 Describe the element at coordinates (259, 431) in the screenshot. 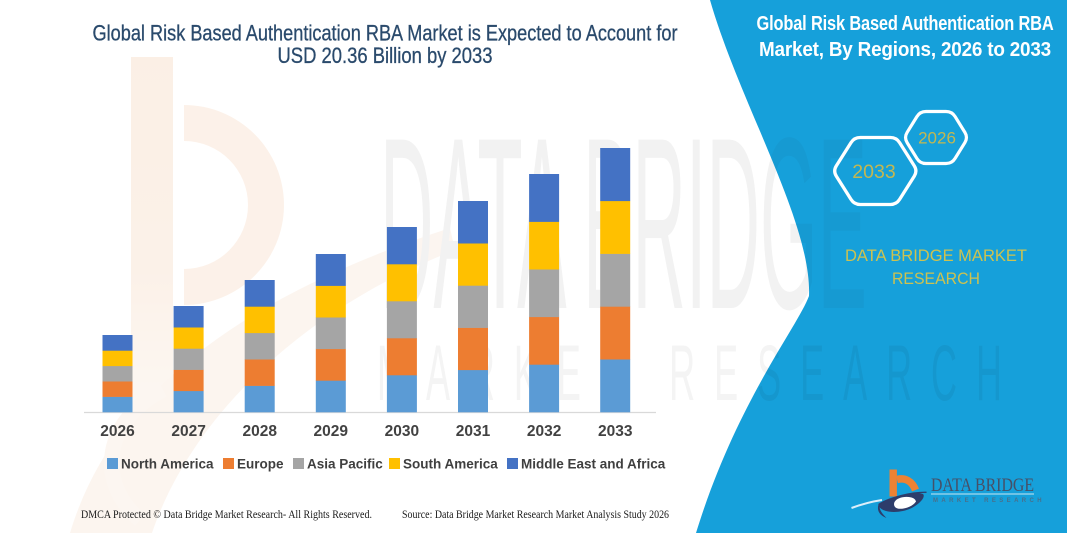

I see `svg-text: 2028` at that location.